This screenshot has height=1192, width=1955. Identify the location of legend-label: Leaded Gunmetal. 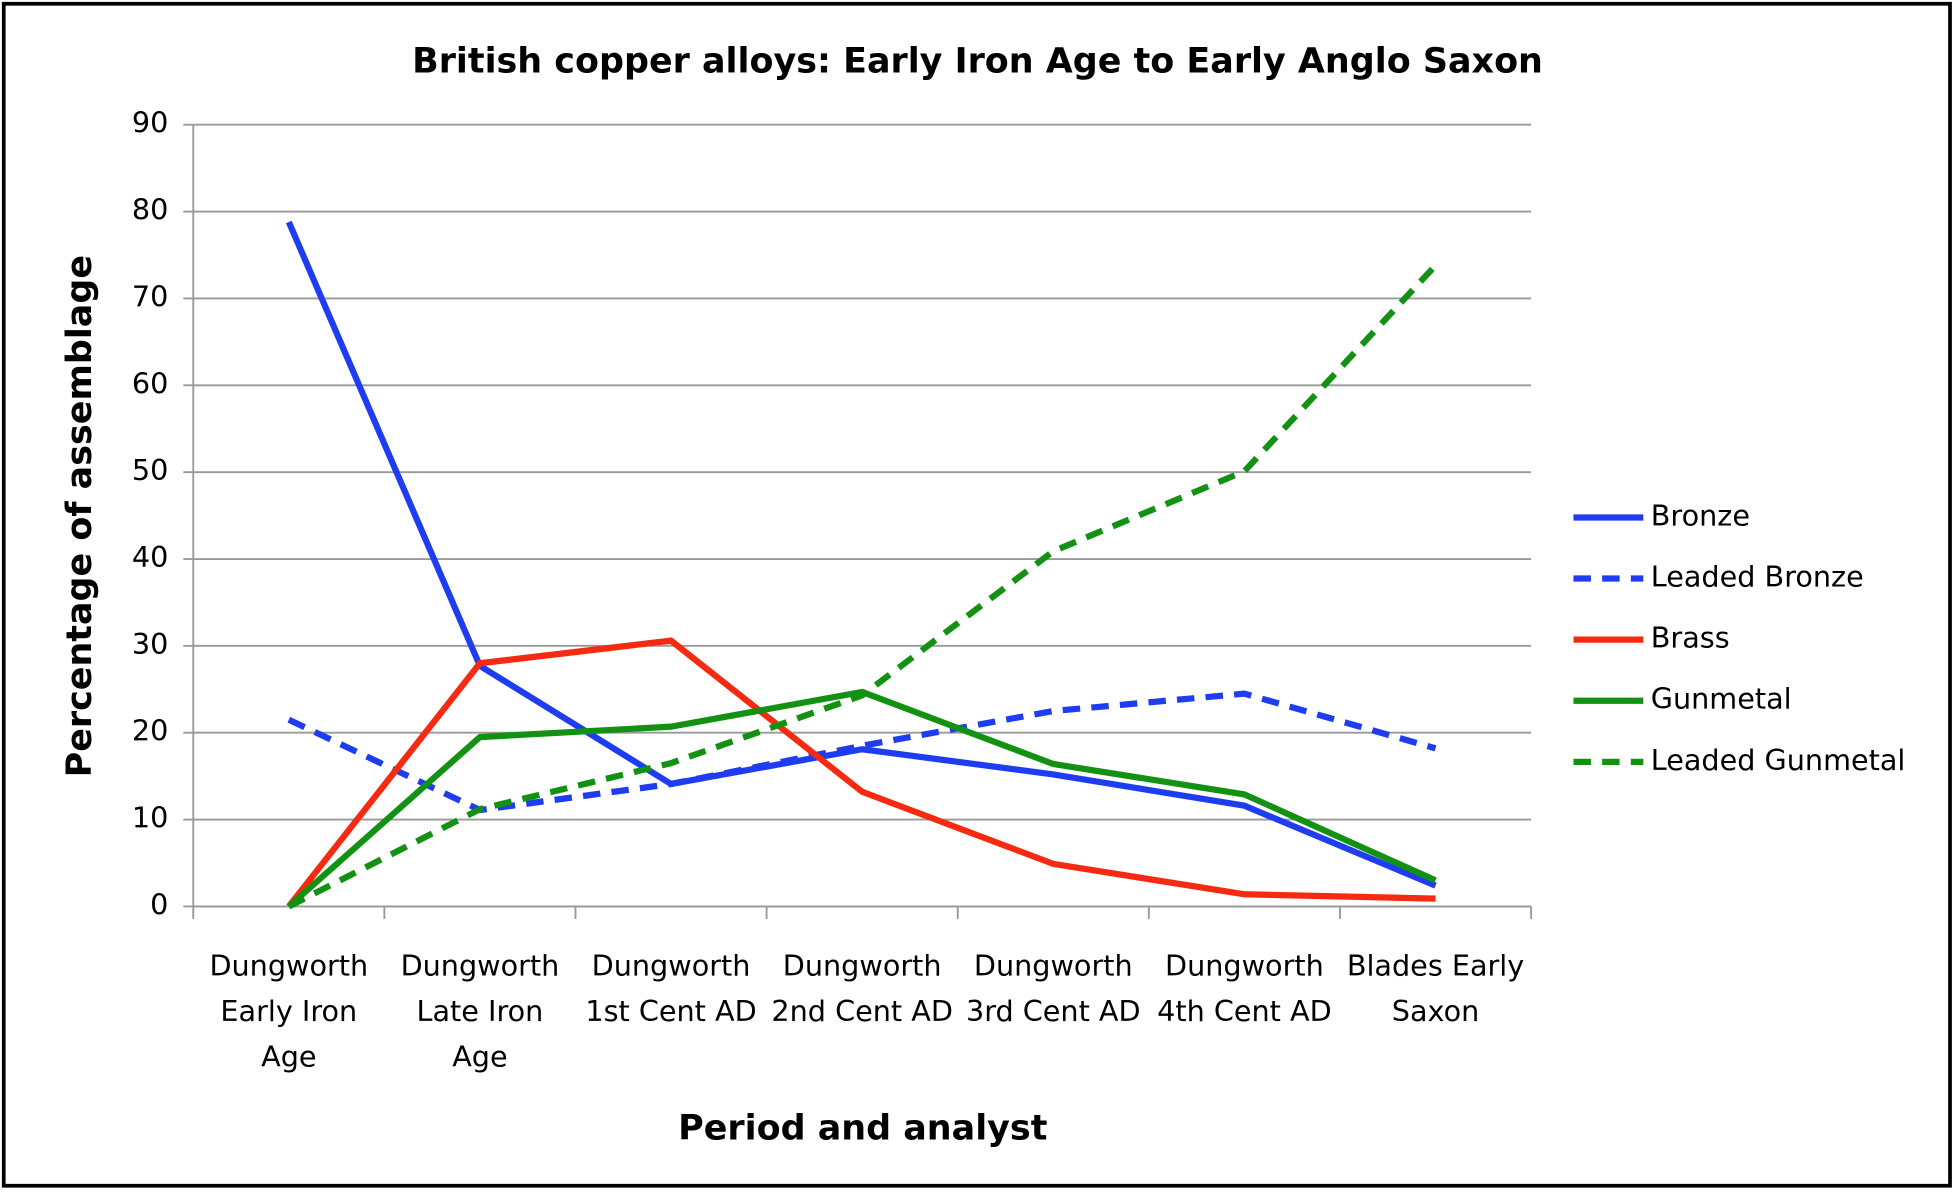
(1778, 760).